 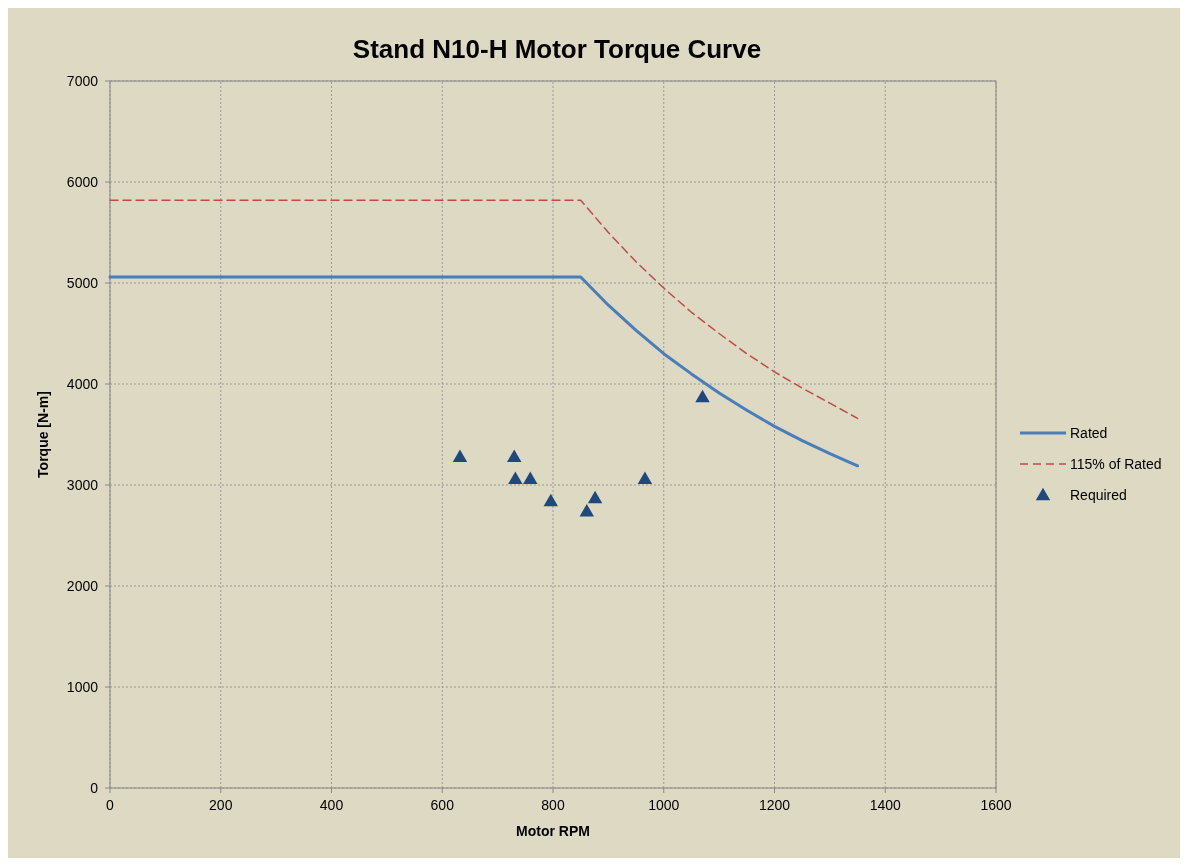 I want to click on legend-label: Rated, so click(x=1089, y=433).